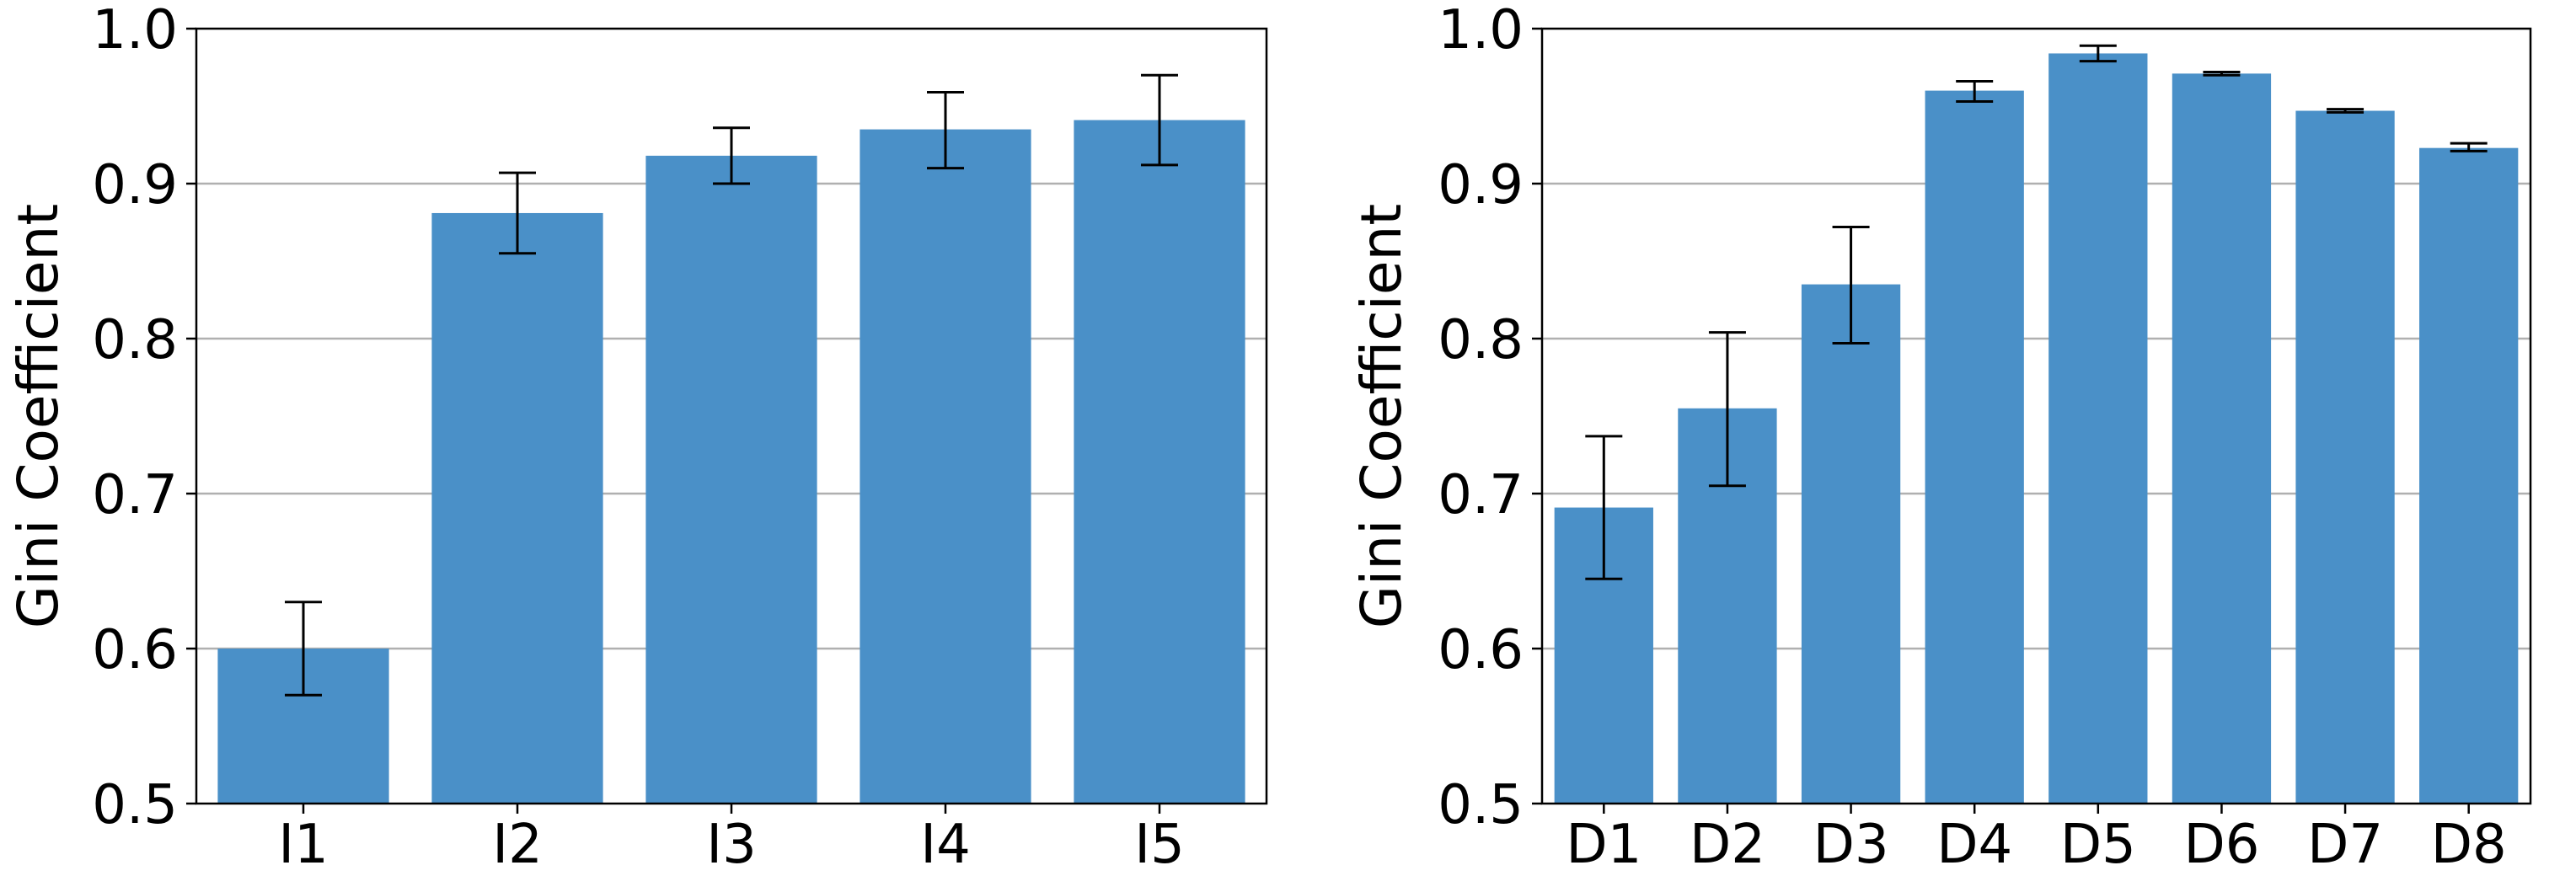 The height and width of the screenshot is (876, 2576). What do you see at coordinates (945, 466) in the screenshot?
I see `bar-i4` at bounding box center [945, 466].